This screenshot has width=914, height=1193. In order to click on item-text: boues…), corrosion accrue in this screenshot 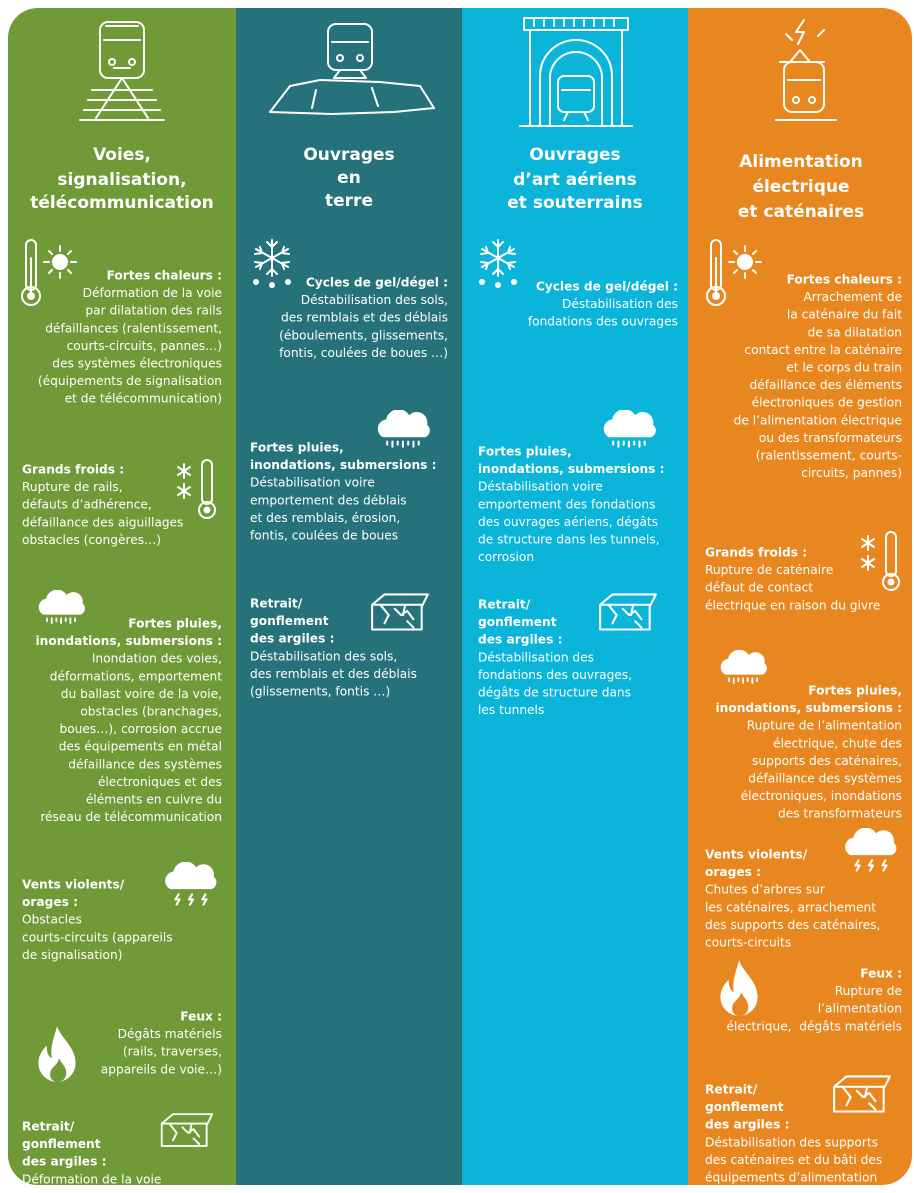, I will do `click(140, 729)`.